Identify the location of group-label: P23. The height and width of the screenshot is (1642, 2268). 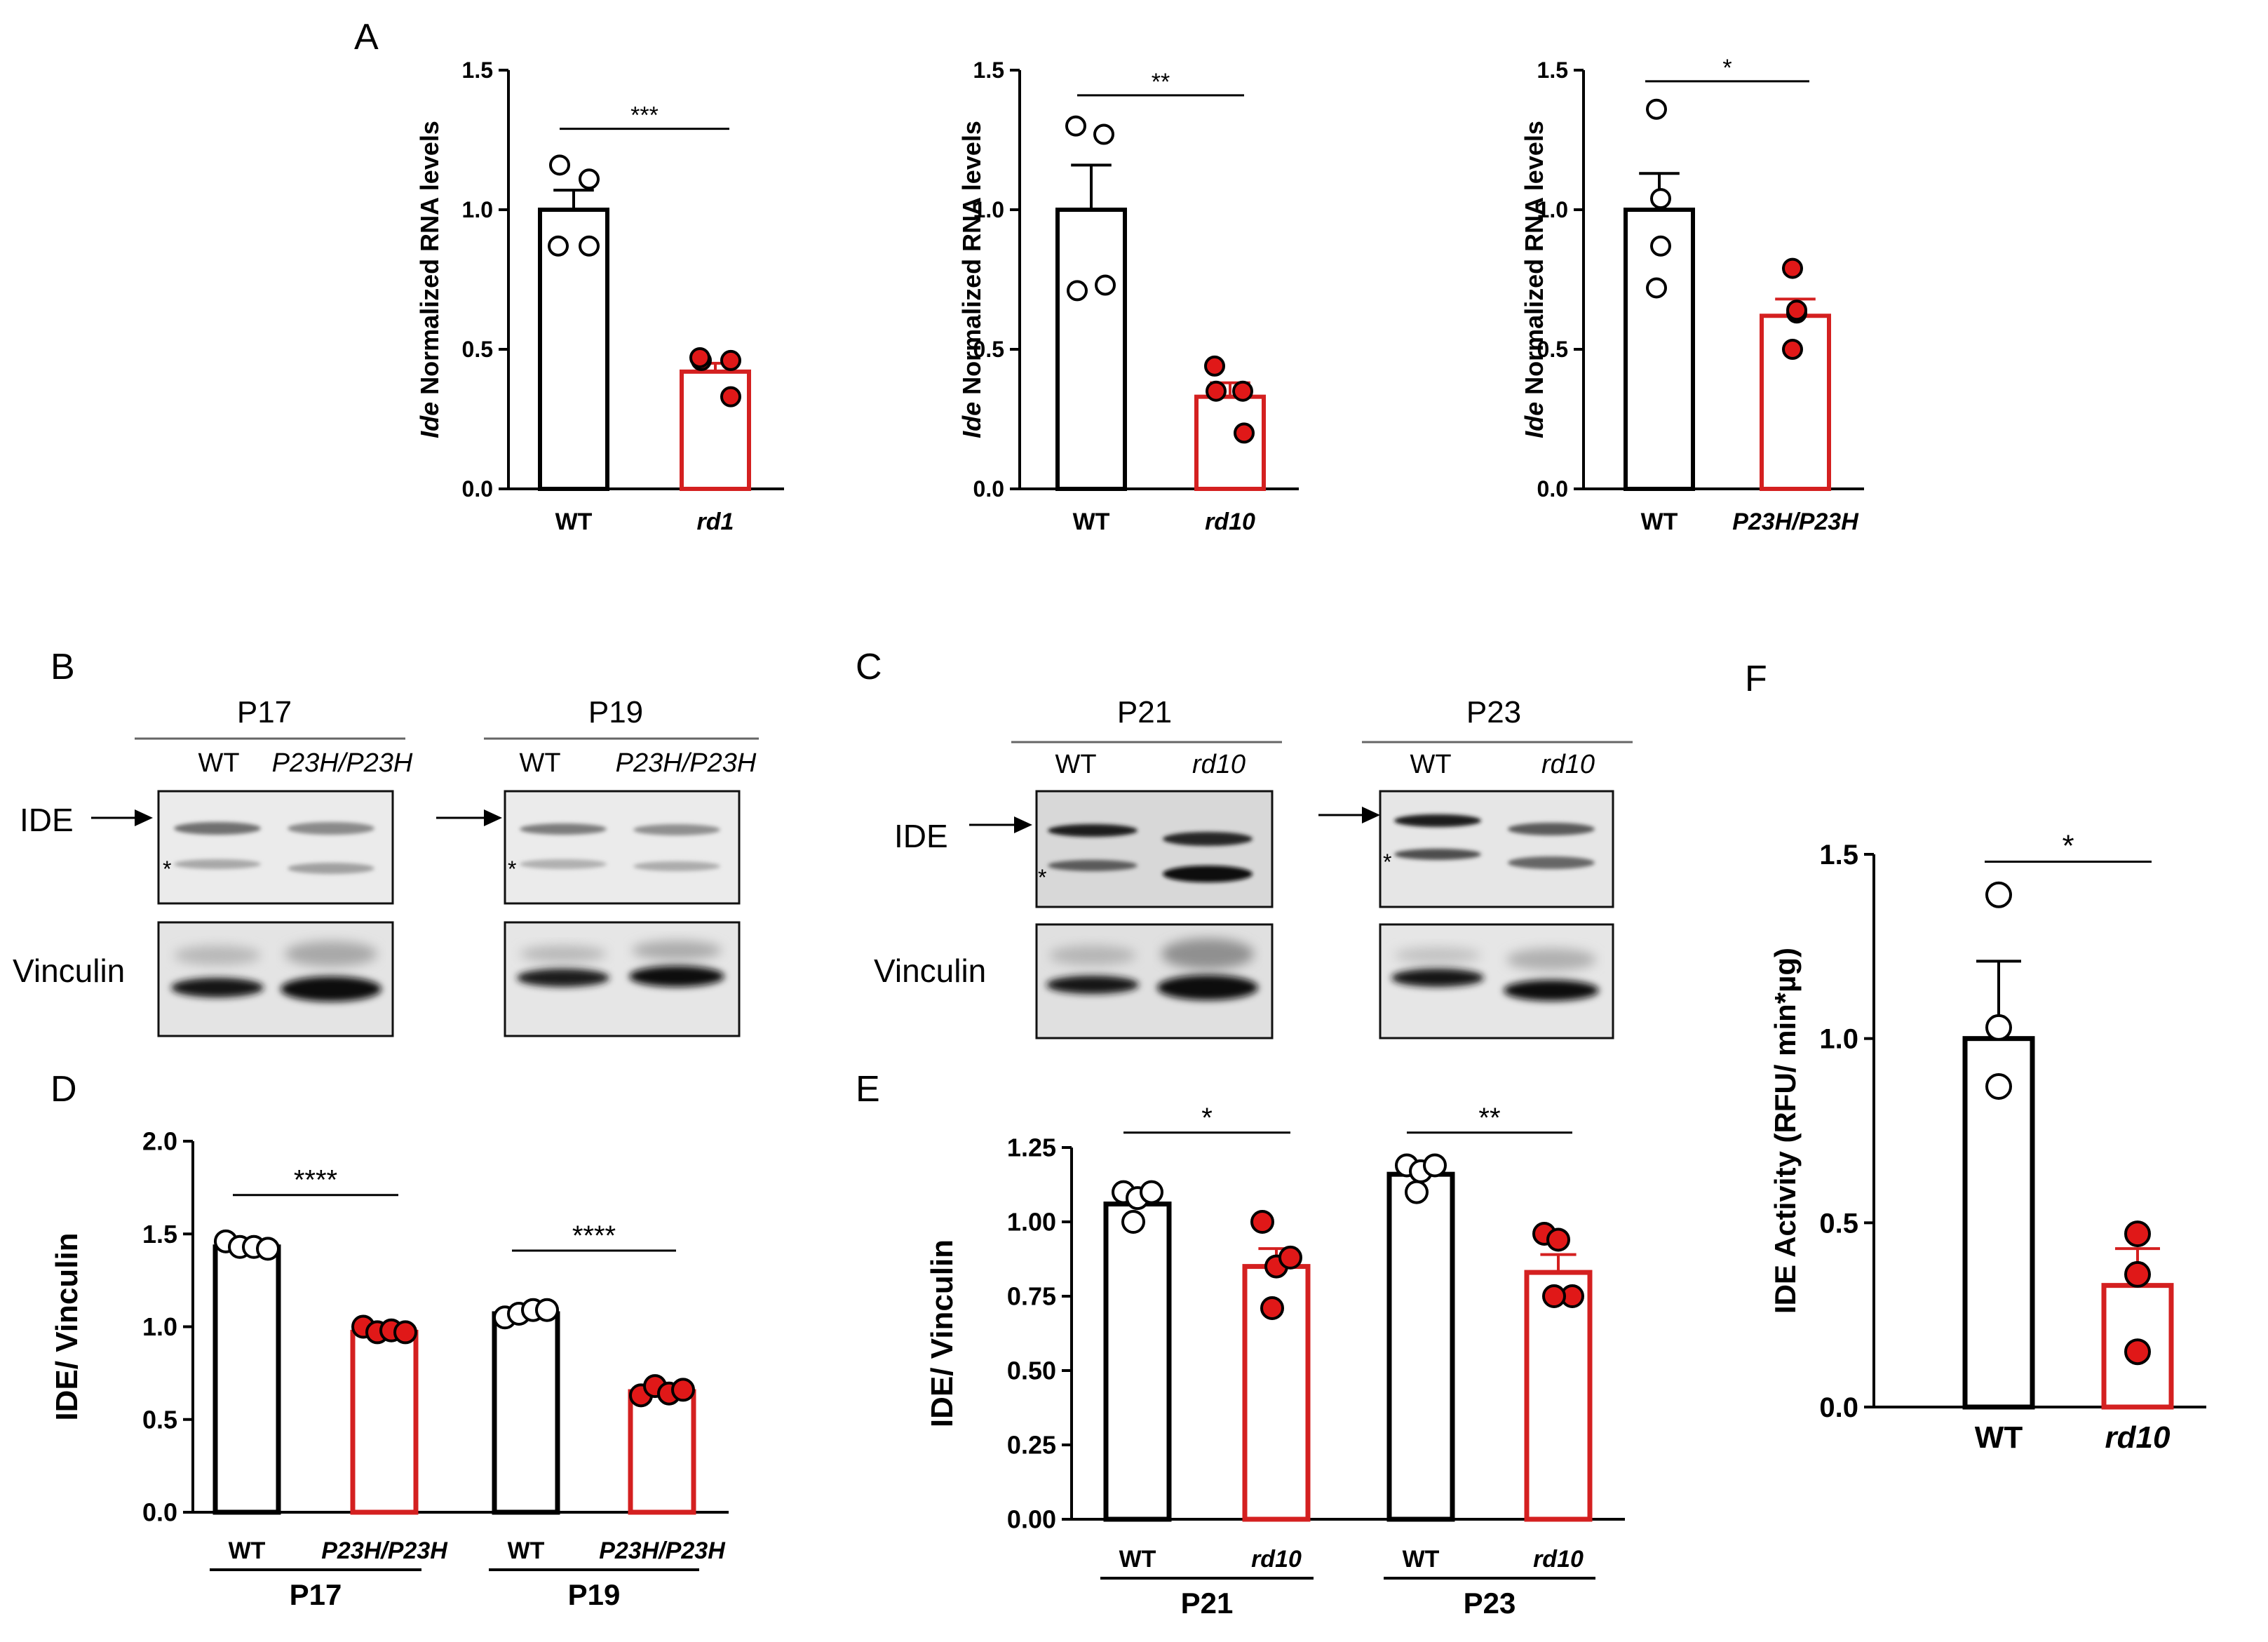
(1490, 1603).